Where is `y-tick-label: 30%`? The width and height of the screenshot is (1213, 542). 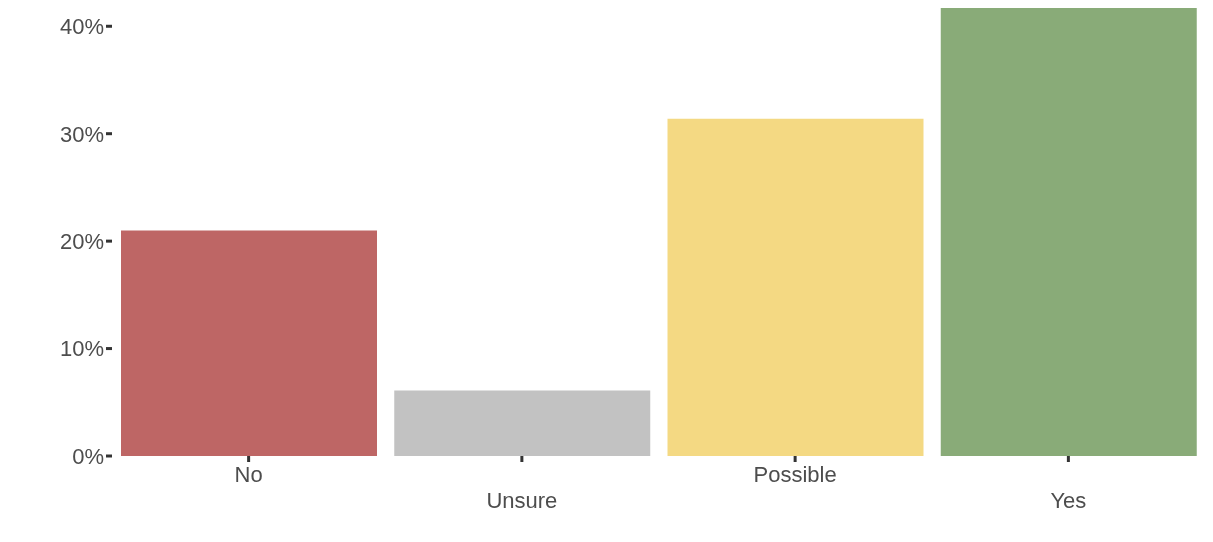
y-tick-label: 30% is located at coordinates (81, 134).